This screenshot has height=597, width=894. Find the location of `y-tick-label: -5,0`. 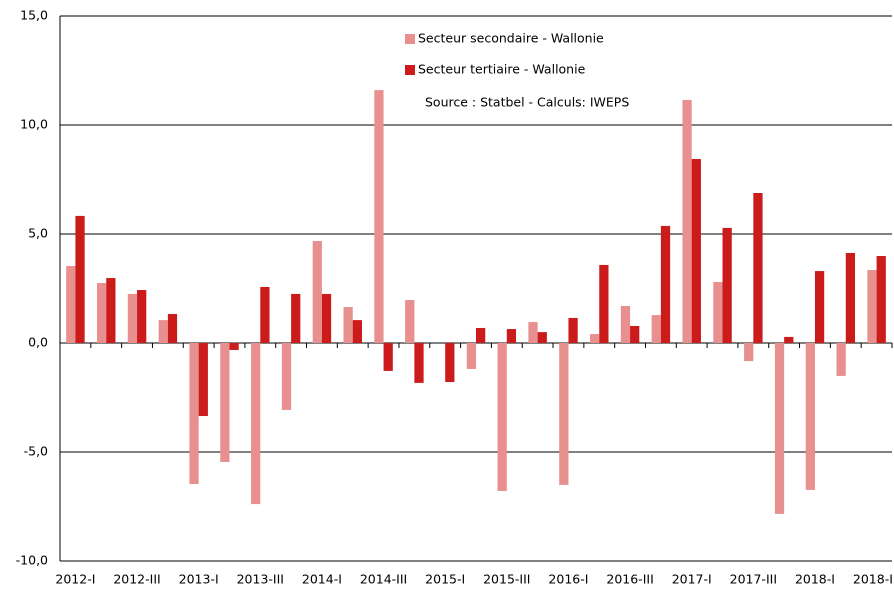

y-tick-label: -5,0 is located at coordinates (36, 451).